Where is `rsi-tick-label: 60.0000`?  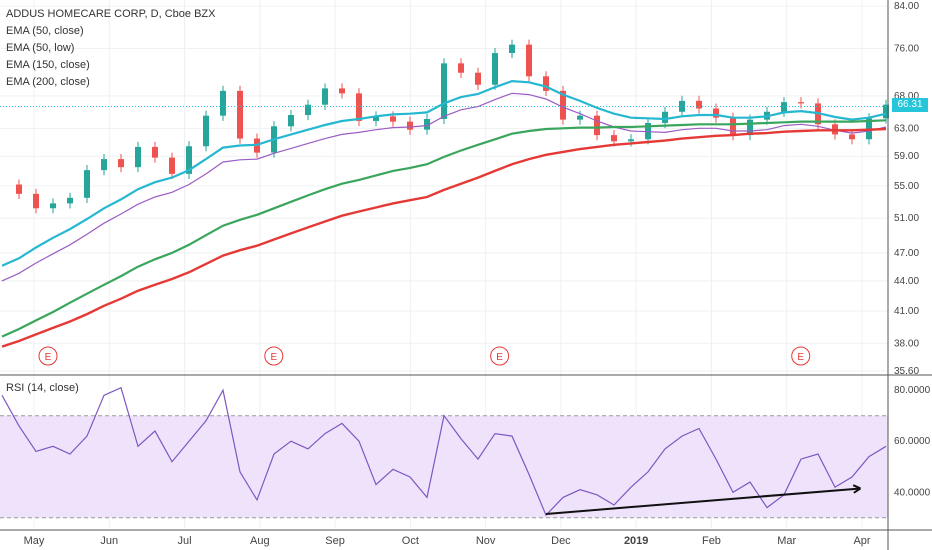
rsi-tick-label: 60.0000 is located at coordinates (912, 441).